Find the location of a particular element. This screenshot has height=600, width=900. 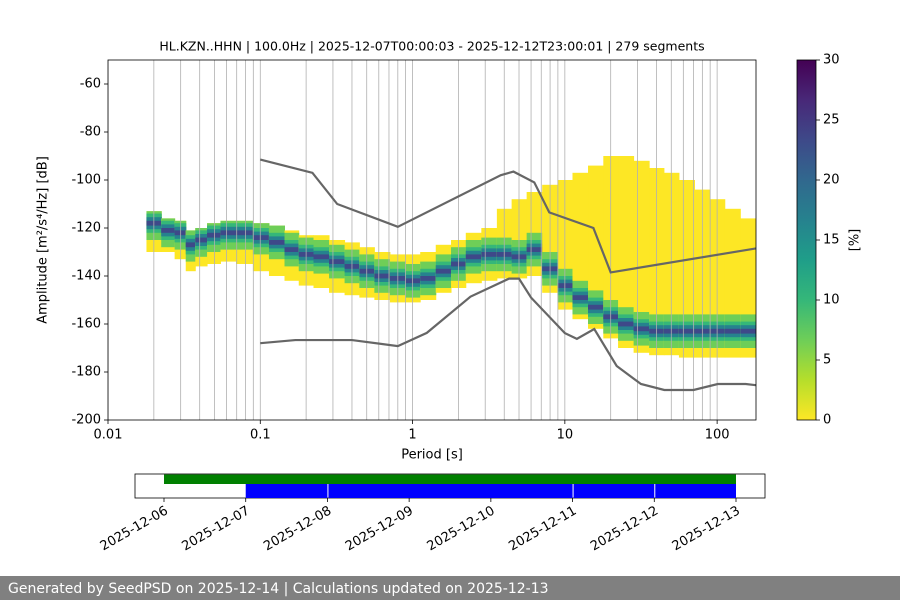

y-tick-label: -140 is located at coordinates (86, 276).